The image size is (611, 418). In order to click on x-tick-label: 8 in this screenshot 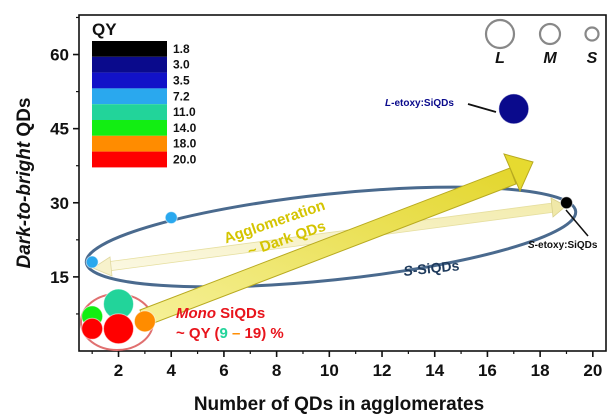, I will do `click(276, 370)`.